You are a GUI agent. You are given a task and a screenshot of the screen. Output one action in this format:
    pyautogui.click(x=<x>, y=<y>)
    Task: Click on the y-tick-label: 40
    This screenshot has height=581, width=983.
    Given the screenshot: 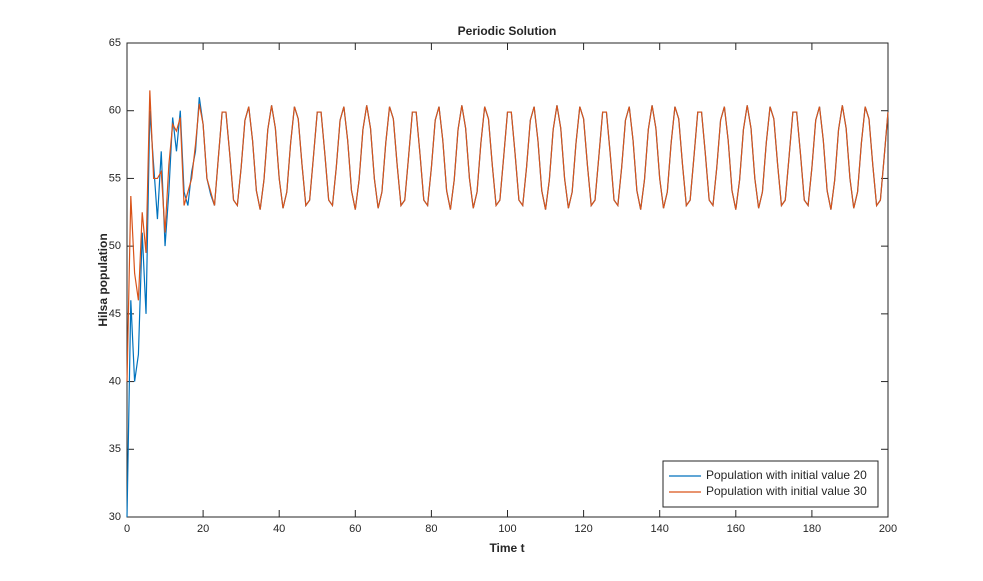 What is the action you would take?
    pyautogui.click(x=115, y=381)
    